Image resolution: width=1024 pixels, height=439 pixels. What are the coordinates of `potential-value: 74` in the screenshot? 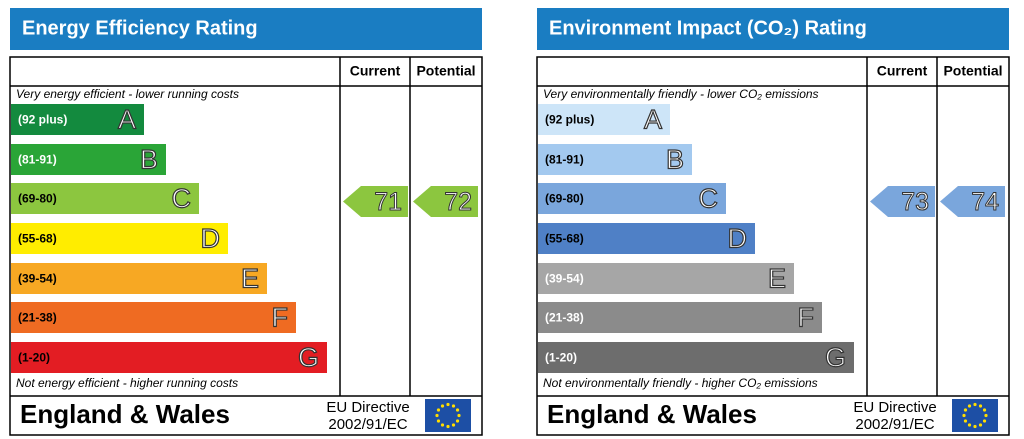 It's located at (985, 202).